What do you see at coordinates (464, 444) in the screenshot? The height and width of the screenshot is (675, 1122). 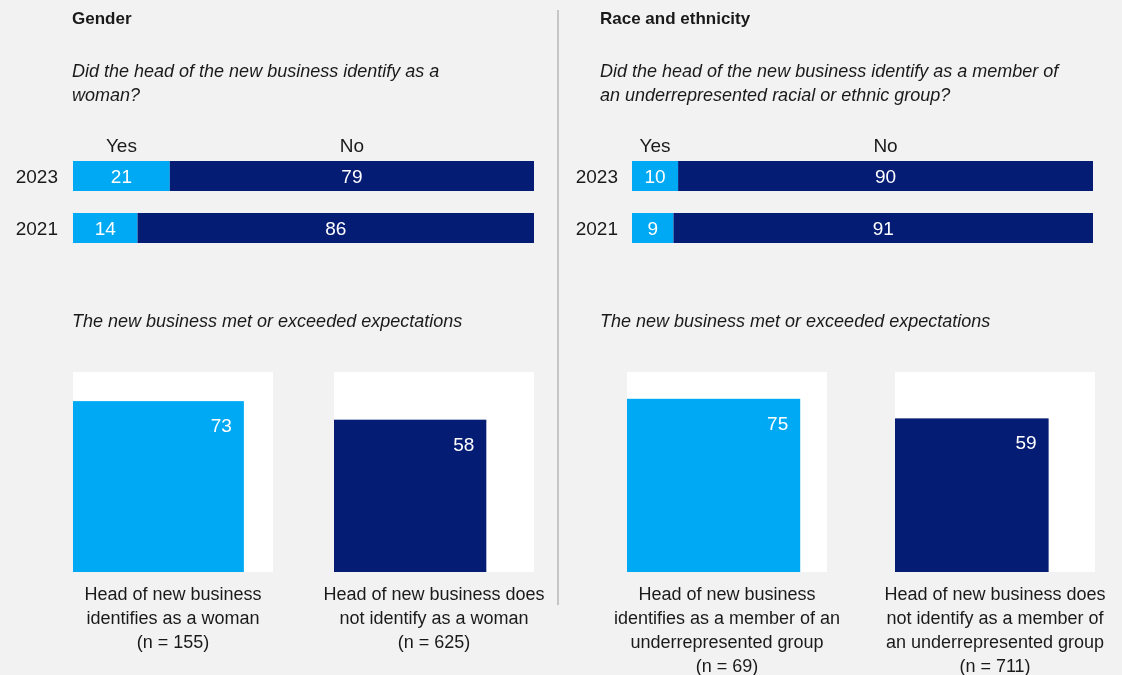 I see `data-label: 58` at bounding box center [464, 444].